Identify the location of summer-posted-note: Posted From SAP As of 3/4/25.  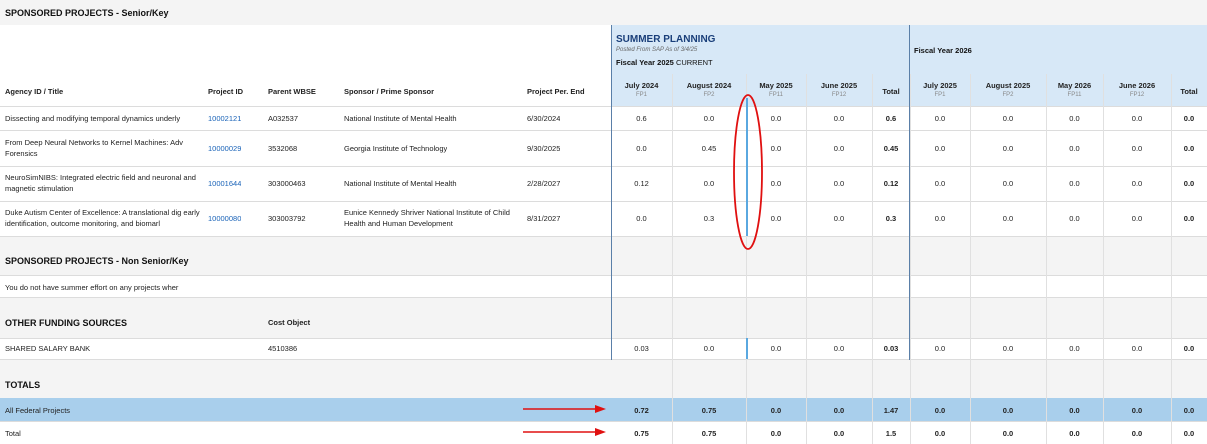
(657, 50).